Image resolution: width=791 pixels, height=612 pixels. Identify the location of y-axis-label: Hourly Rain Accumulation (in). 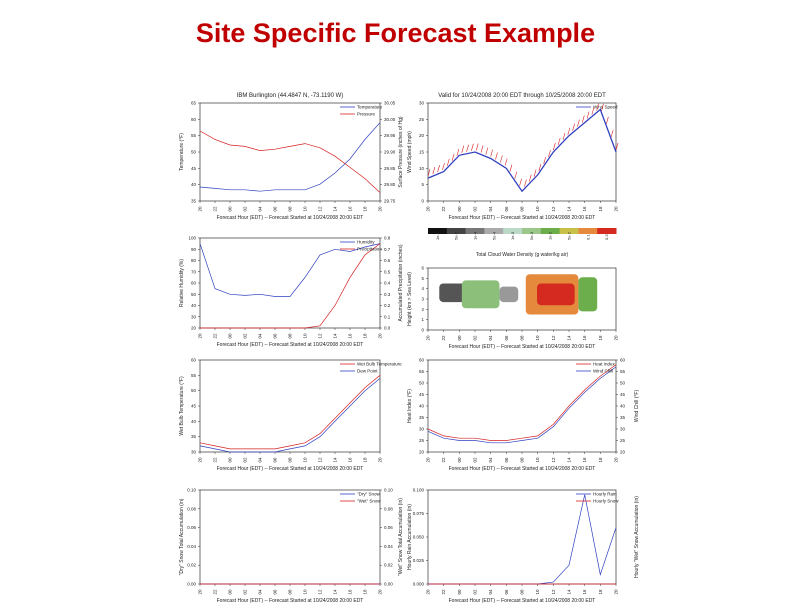
(410, 537).